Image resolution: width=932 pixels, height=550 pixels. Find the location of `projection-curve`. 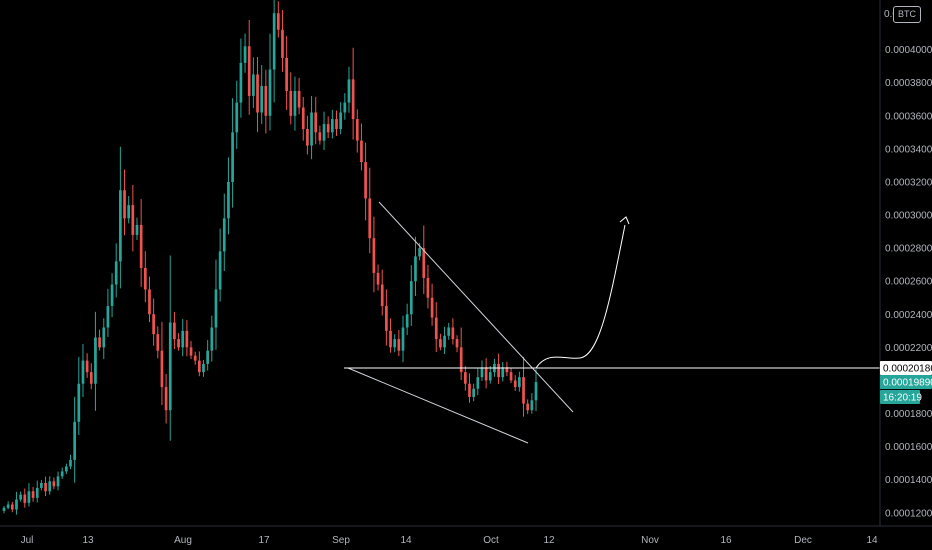

projection-curve is located at coordinates (580, 296).